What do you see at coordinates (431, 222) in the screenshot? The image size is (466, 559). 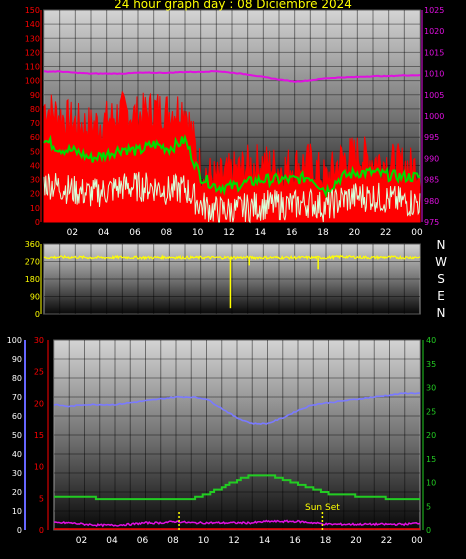 I see `axis-tick-label: 975` at bounding box center [431, 222].